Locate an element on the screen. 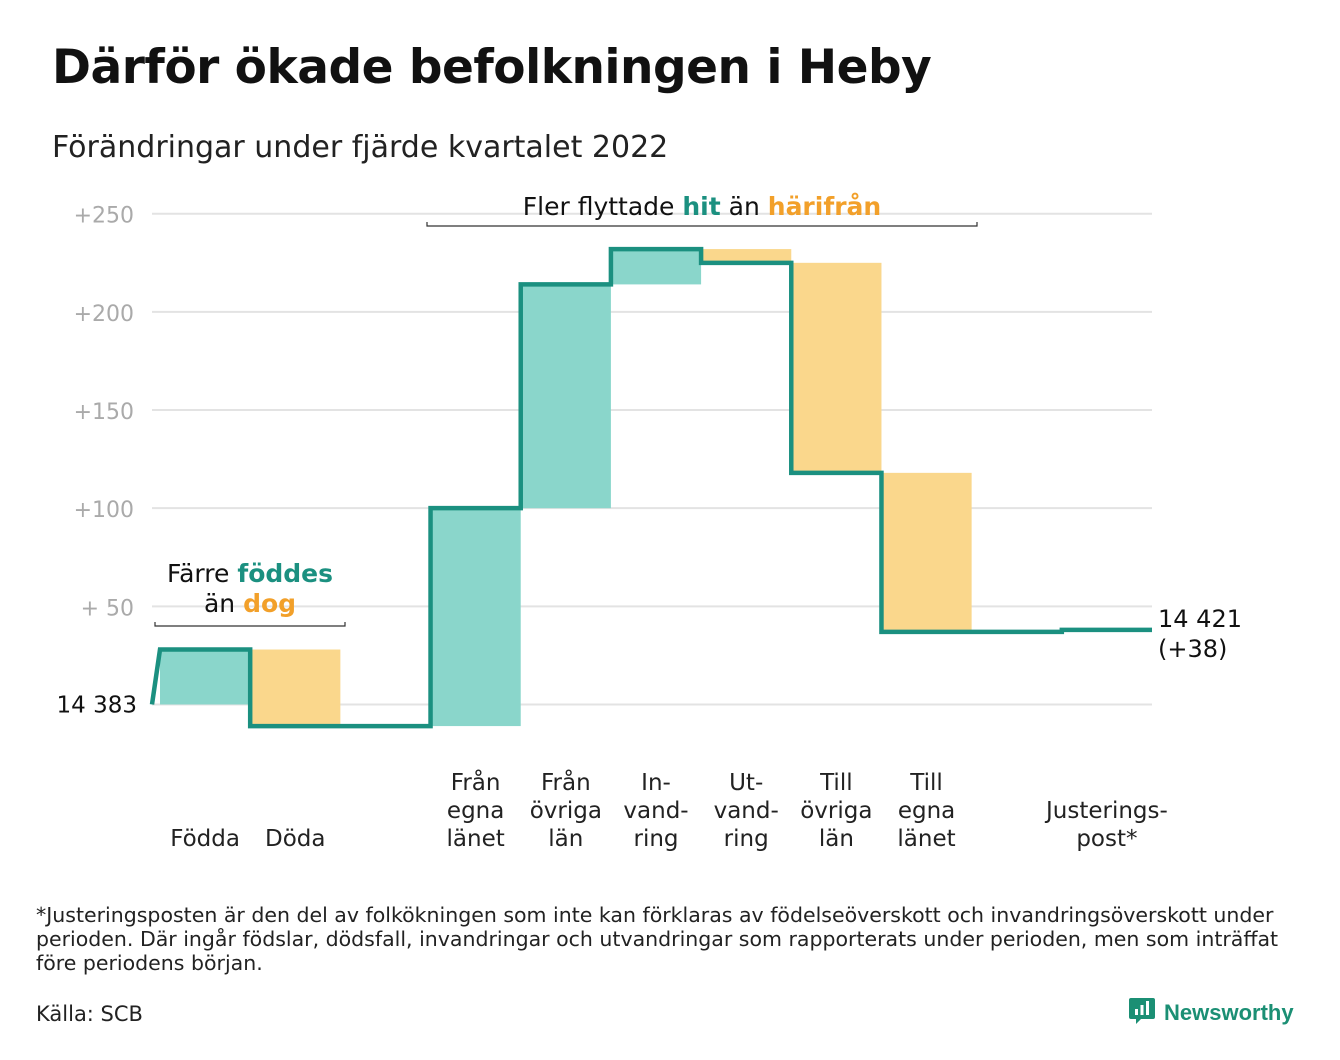 This screenshot has width=1340, height=1060. end-value-label: 14 421 is located at coordinates (1200, 619).